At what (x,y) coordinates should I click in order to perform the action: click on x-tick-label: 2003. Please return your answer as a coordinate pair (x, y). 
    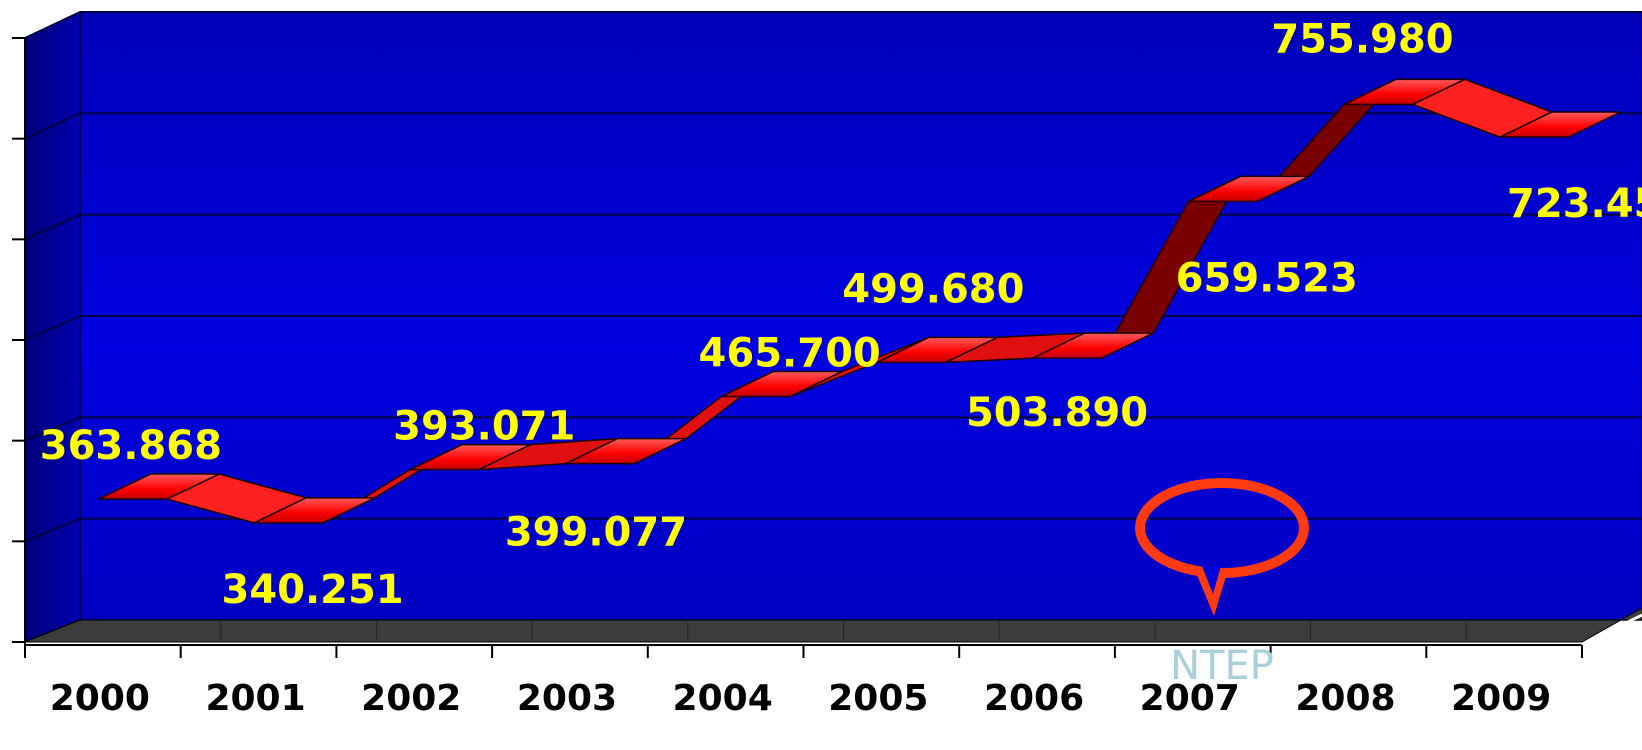
    Looking at the image, I should click on (567, 698).